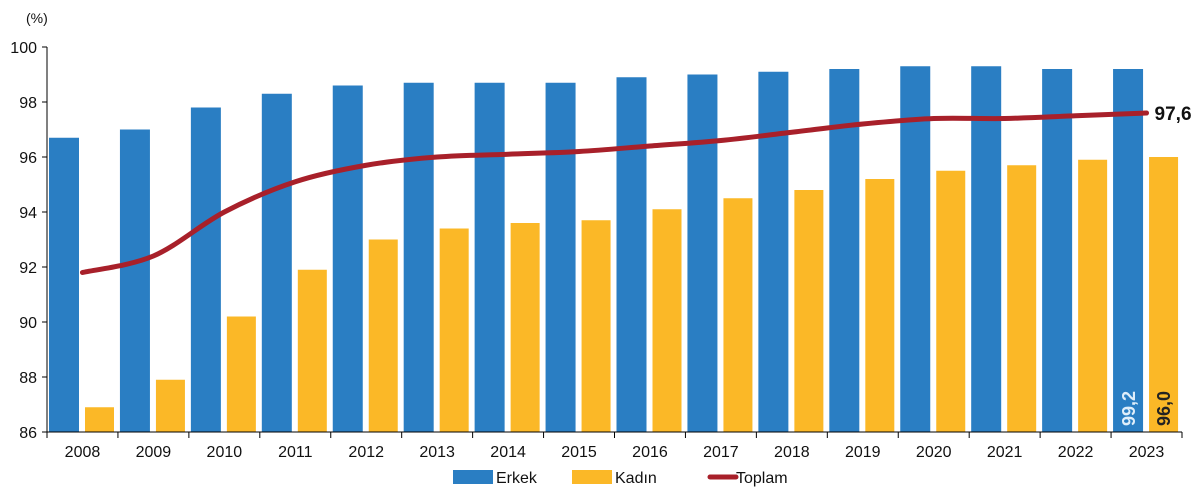 This screenshot has width=1200, height=504. What do you see at coordinates (83, 452) in the screenshot?
I see `x-tick-label: 2008` at bounding box center [83, 452].